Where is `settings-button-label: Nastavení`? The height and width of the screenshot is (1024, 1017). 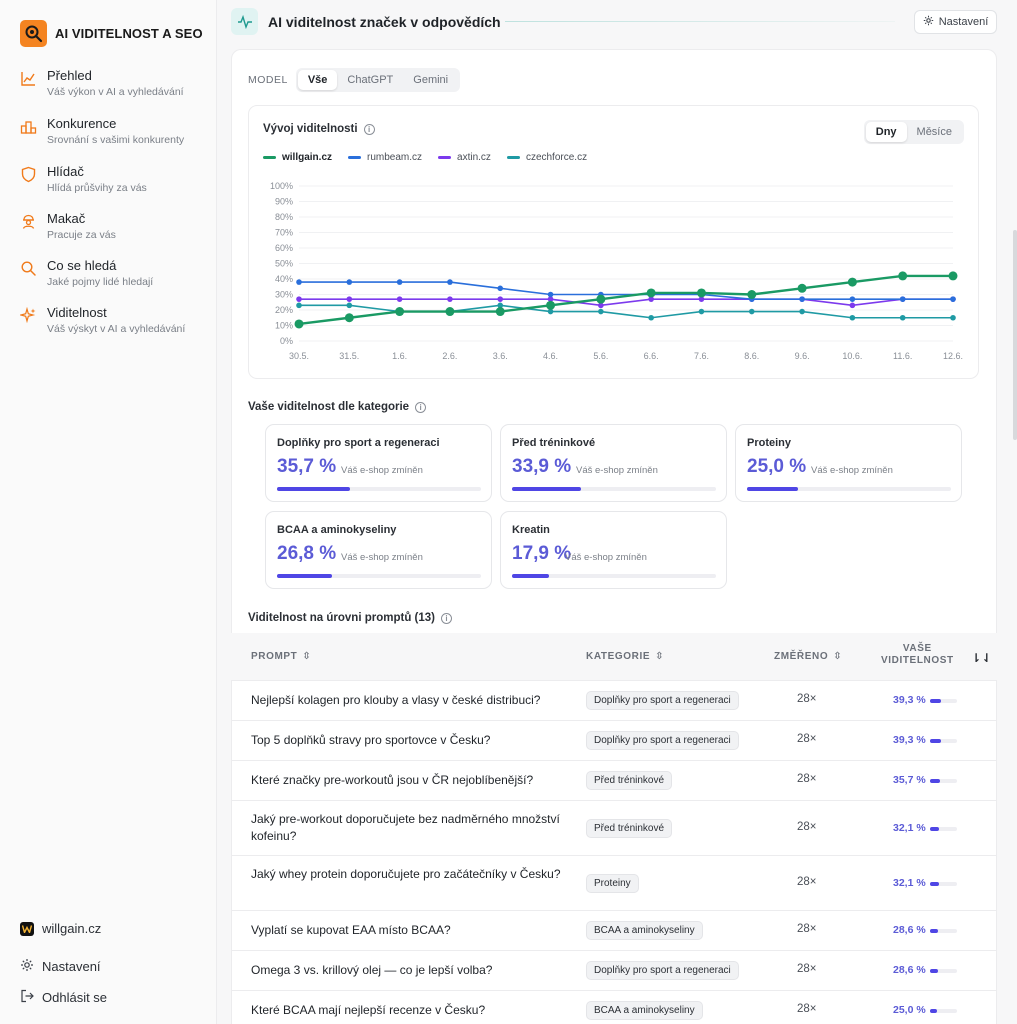 settings-button-label: Nastavení is located at coordinates (963, 22).